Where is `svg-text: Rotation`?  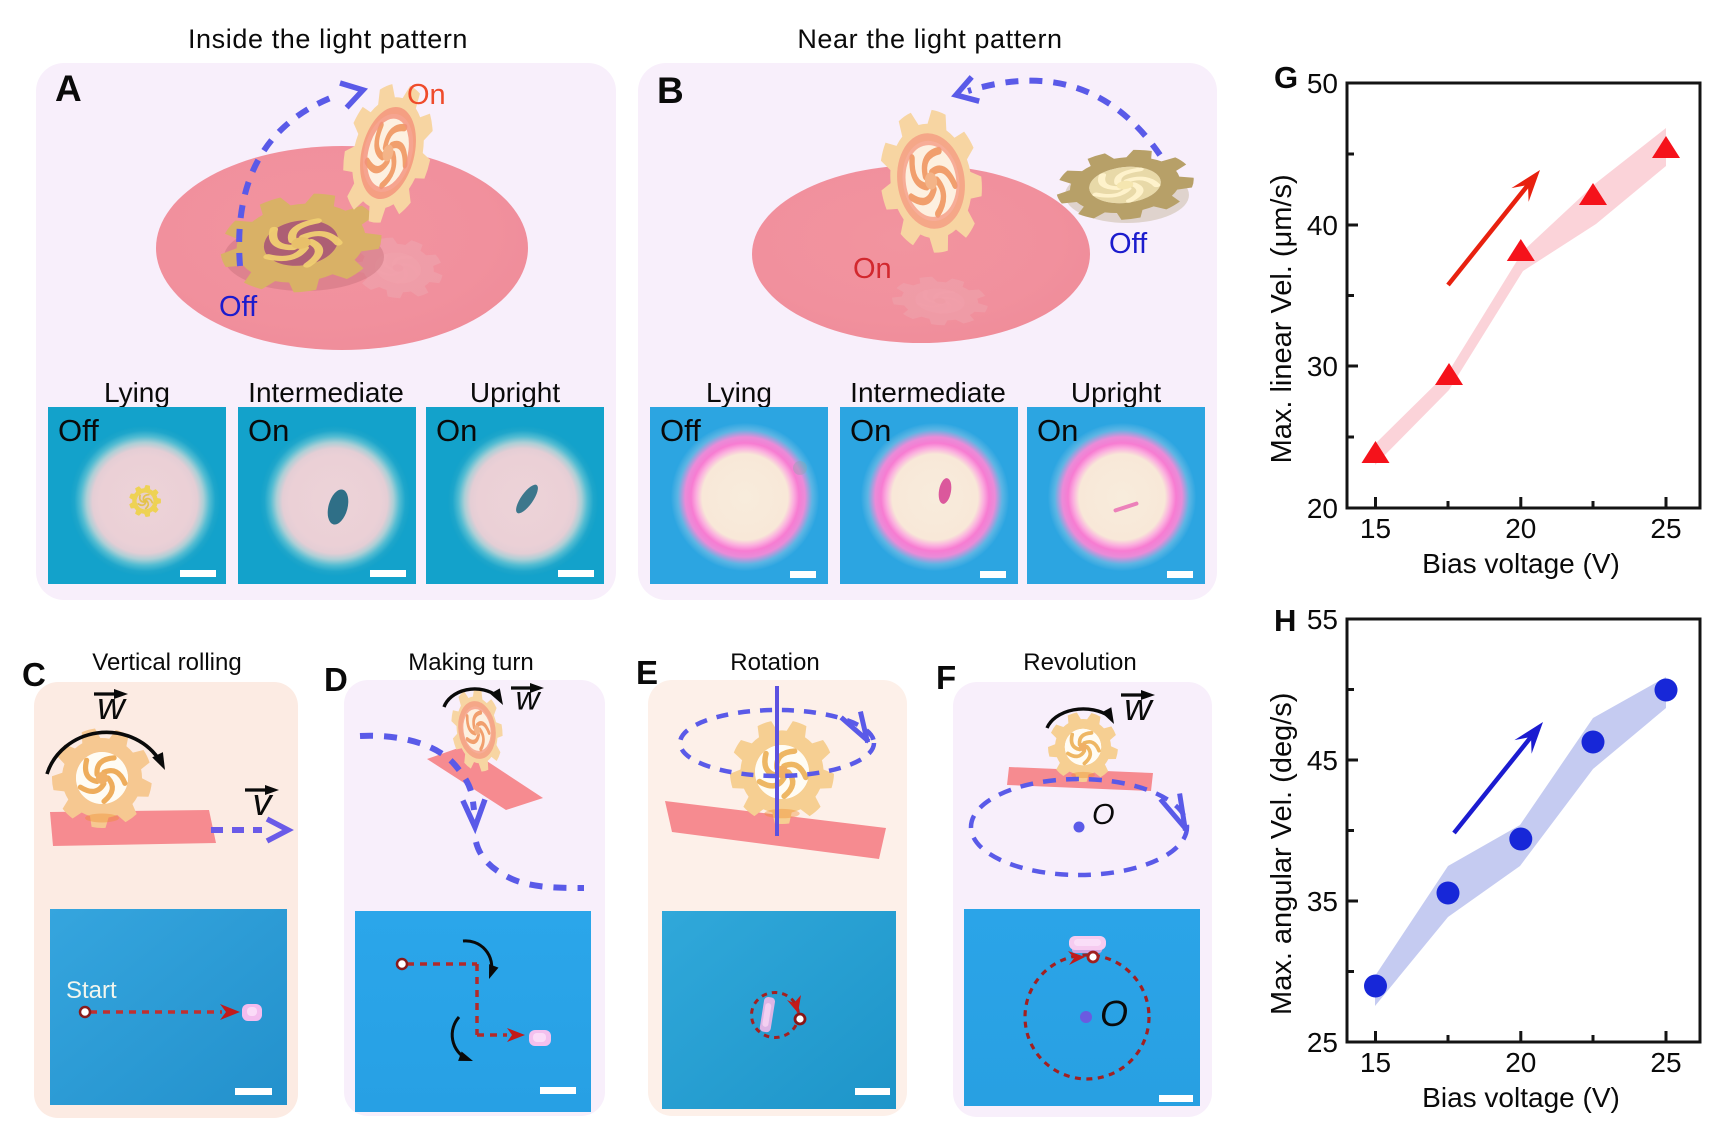 svg-text: Rotation is located at coordinates (774, 662).